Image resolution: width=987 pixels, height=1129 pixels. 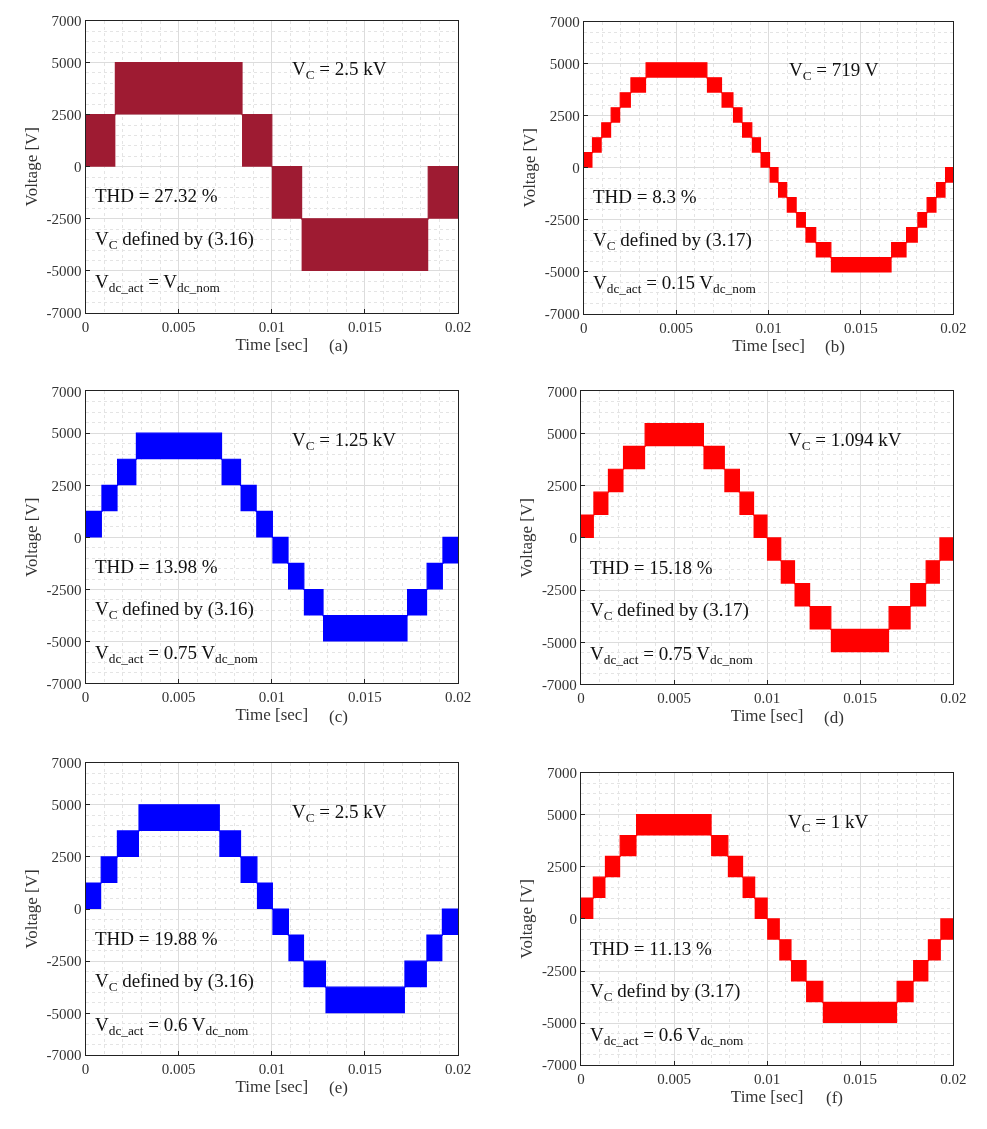 What do you see at coordinates (834, 717) in the screenshot?
I see `text: (d)` at bounding box center [834, 717].